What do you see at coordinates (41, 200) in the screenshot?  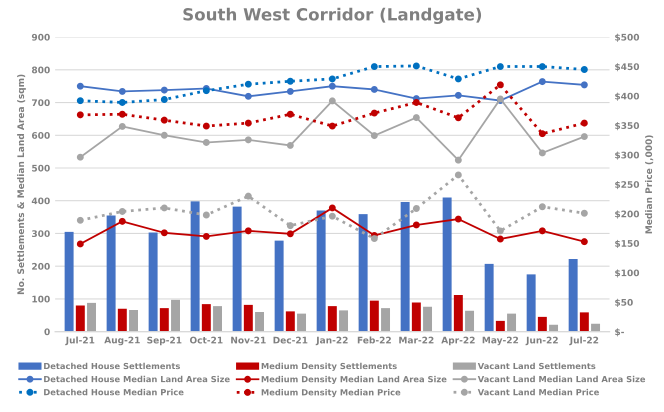 I see `y-tick-label: 400` at bounding box center [41, 200].